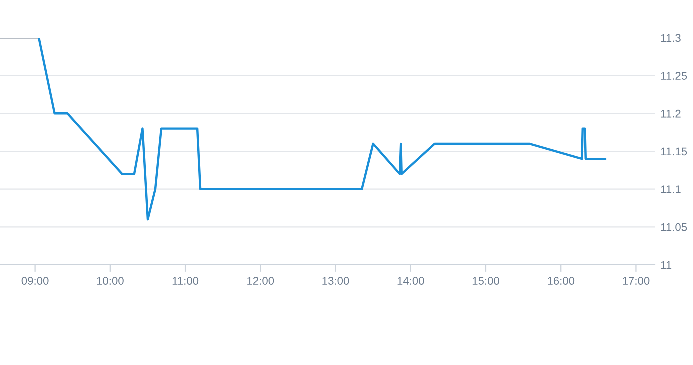 This screenshot has width=693, height=365. I want to click on y-tick-label: 11.2, so click(671, 114).